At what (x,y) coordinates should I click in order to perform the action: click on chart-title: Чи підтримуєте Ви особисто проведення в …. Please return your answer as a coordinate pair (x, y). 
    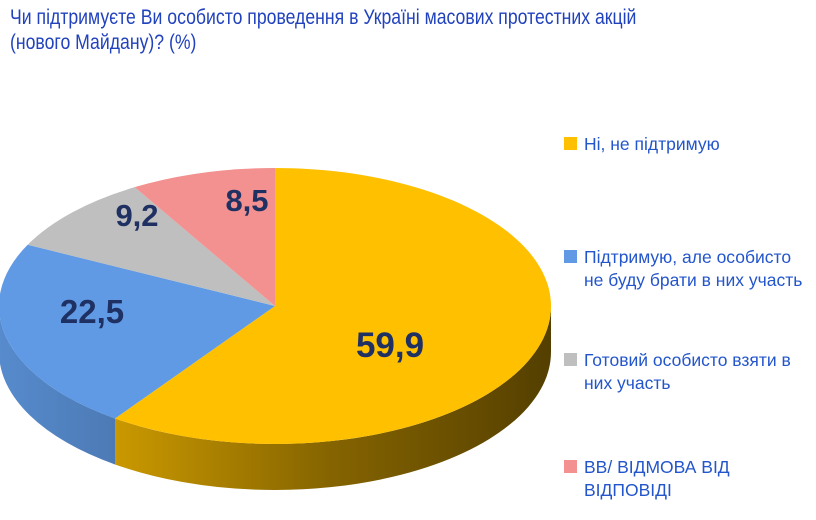
    Looking at the image, I should click on (323, 30).